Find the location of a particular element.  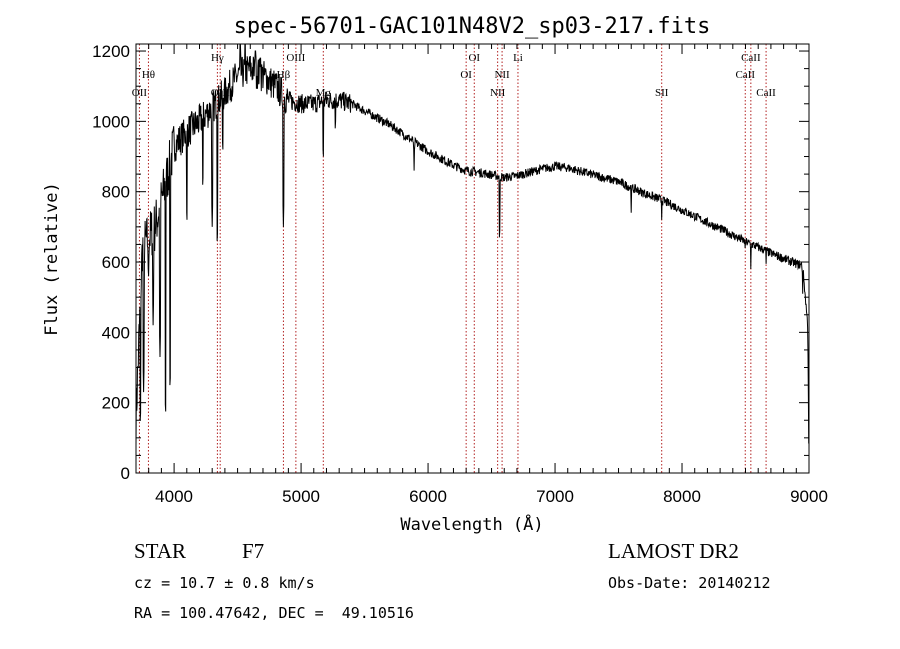

y-tick-label: 1000 is located at coordinates (111, 121).